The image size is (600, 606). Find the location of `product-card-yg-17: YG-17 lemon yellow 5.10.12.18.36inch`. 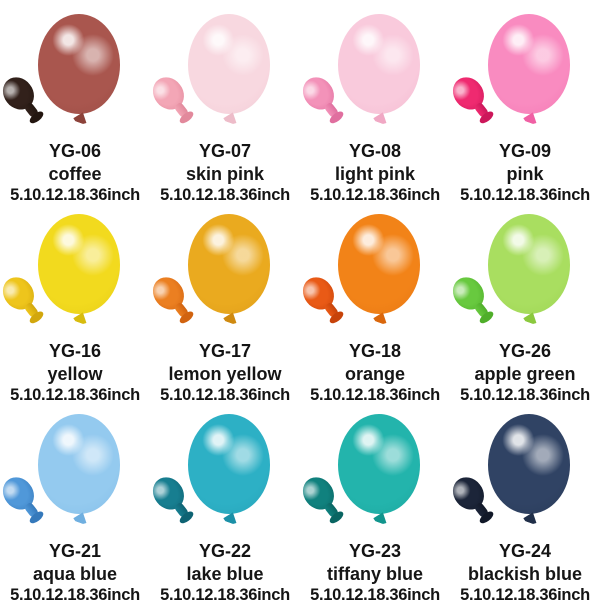

product-card-yg-17: YG-17 lemon yellow 5.10.12.18.36inch is located at coordinates (223, 302).